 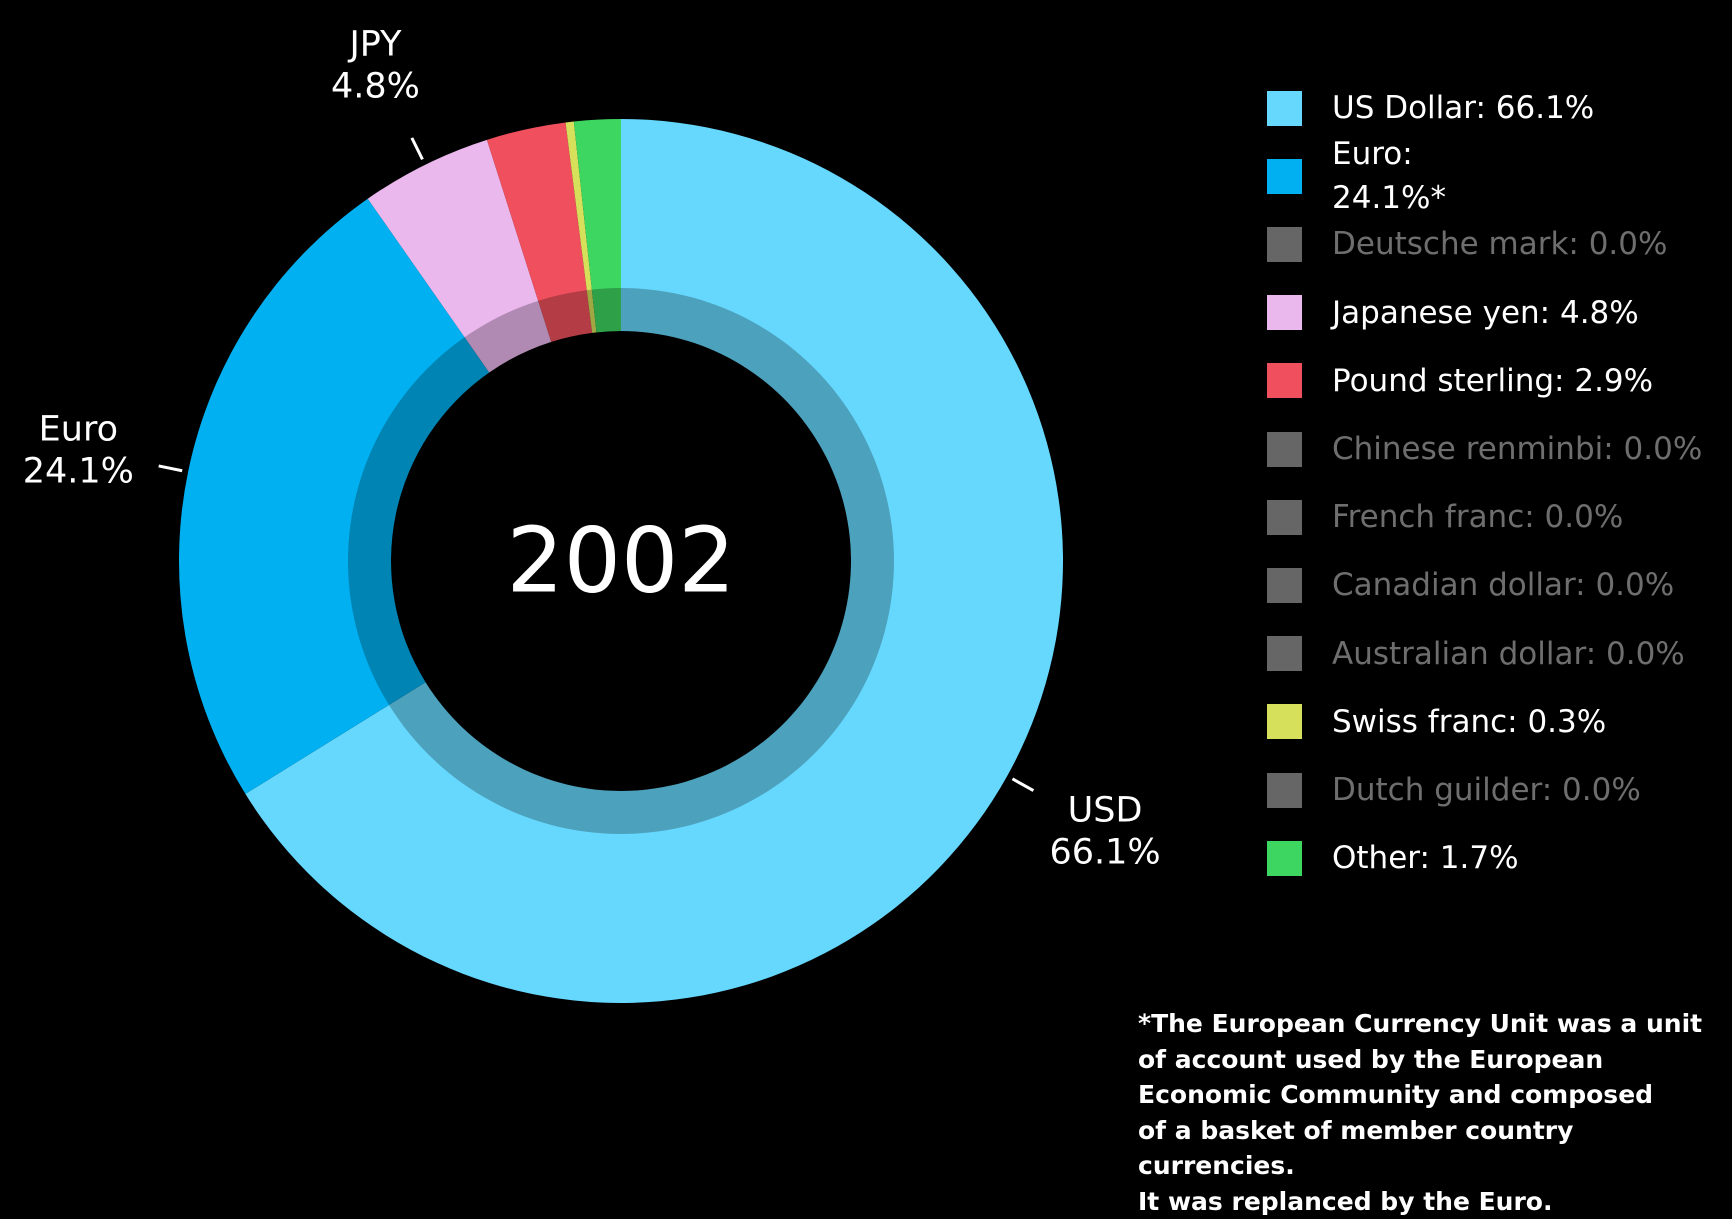 What do you see at coordinates (1486, 790) in the screenshot?
I see `legend-label: Dutch guilder: 0.0%` at bounding box center [1486, 790].